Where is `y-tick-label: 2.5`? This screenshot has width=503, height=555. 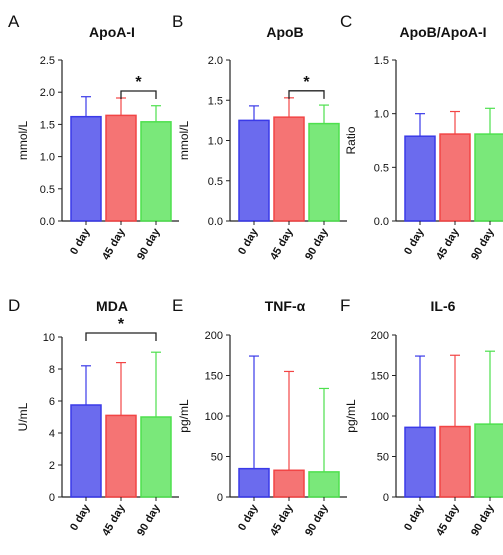 y-tick-label: 2.5 is located at coordinates (47, 61).